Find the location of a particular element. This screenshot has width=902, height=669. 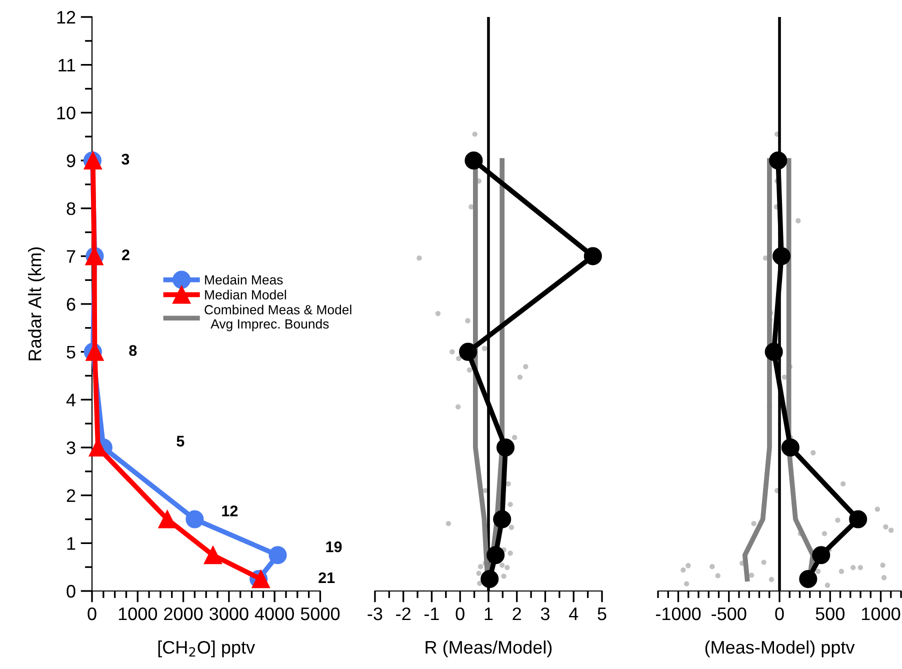

x-tick-label: -2 is located at coordinates (403, 613).